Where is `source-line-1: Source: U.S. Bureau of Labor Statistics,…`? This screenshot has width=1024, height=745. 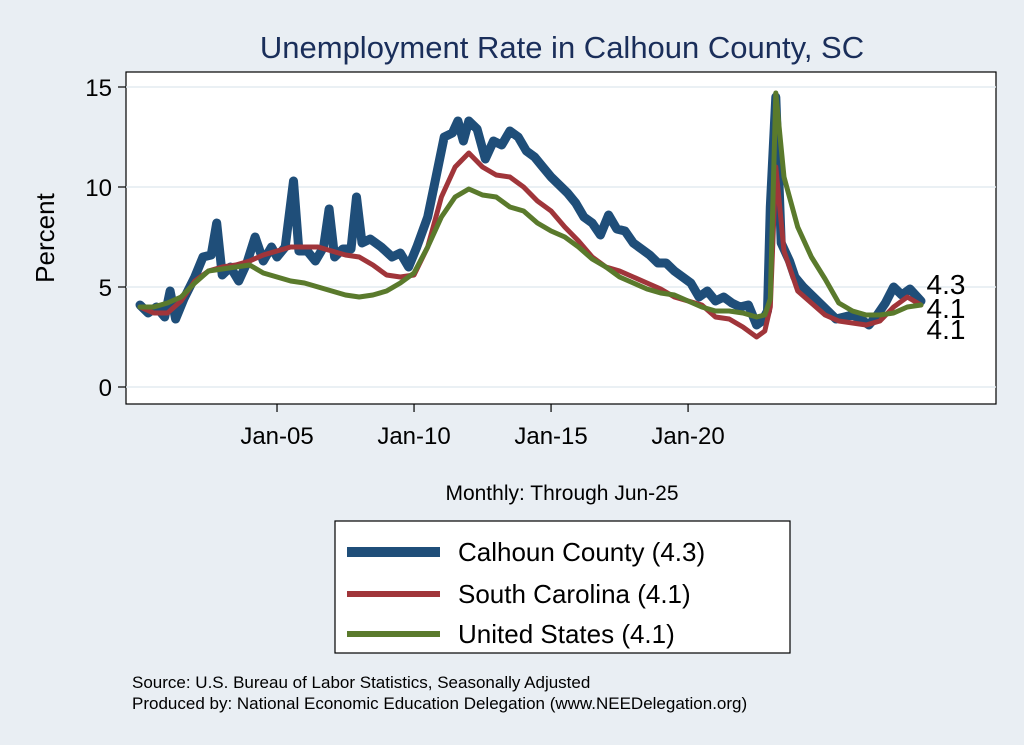 source-line-1: Source: U.S. Bureau of Labor Statistics,… is located at coordinates (361, 682).